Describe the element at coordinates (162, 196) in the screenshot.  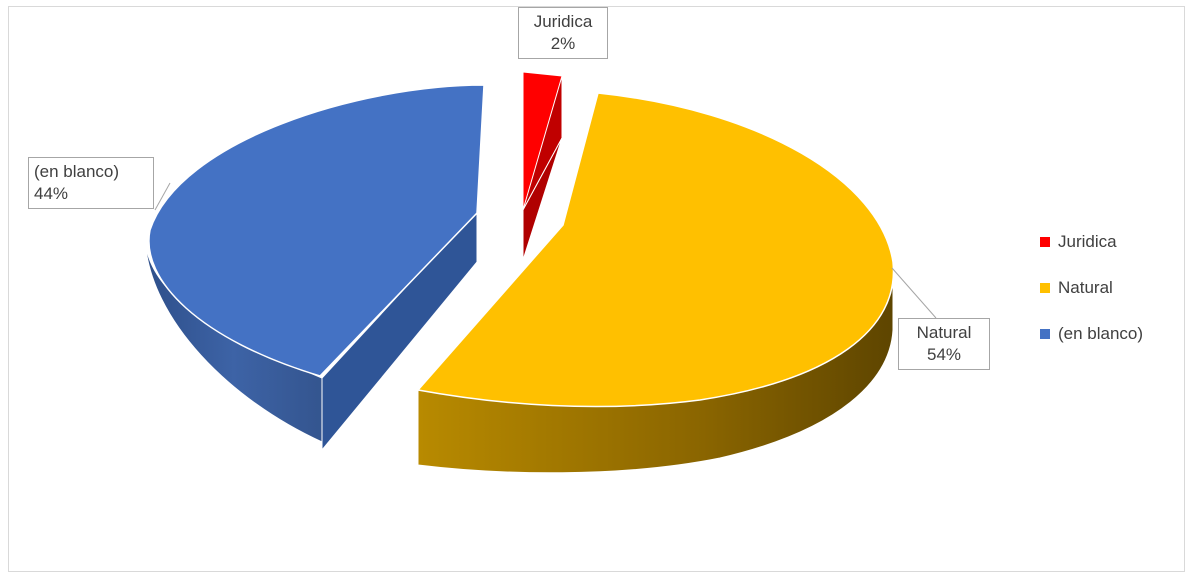
I see `leader-line-en-blanco` at that location.